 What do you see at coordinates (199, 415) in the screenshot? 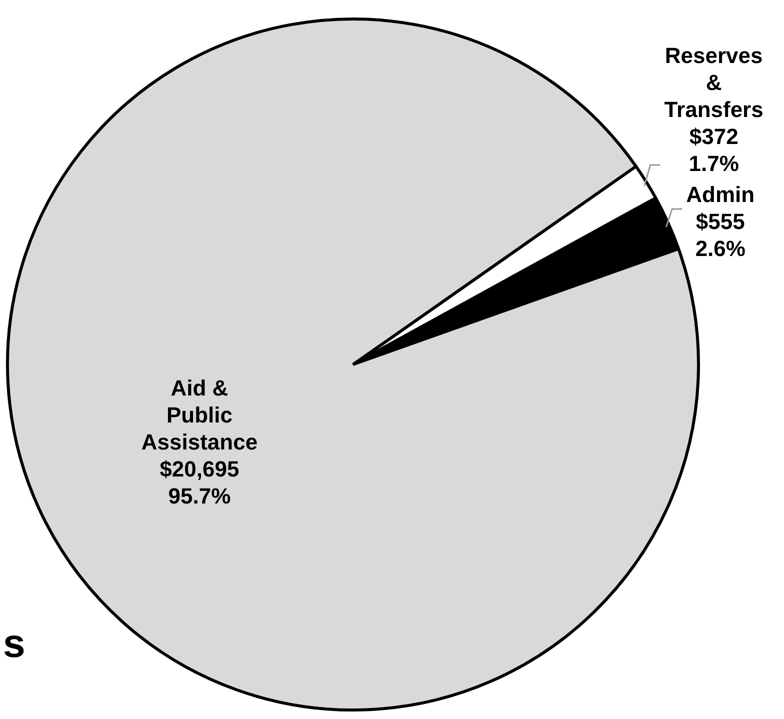
I see `slice-label: Aid & Public Assistance` at bounding box center [199, 415].